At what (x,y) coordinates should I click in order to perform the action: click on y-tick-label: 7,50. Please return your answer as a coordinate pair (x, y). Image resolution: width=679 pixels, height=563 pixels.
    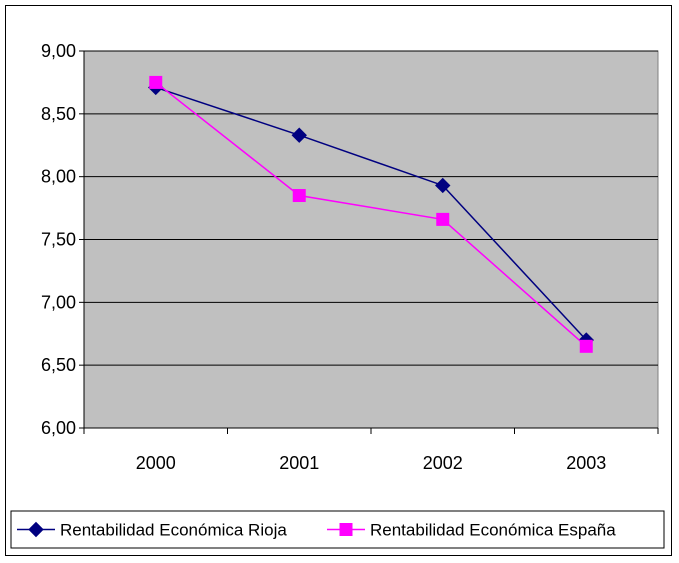
    Looking at the image, I should click on (58, 240).